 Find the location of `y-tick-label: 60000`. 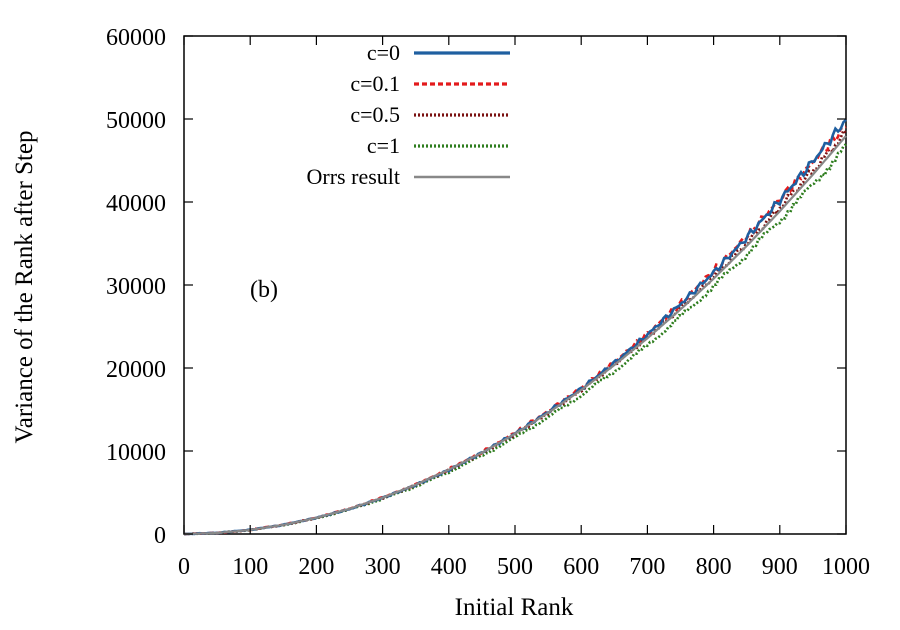

y-tick-label: 60000 is located at coordinates (136, 38).